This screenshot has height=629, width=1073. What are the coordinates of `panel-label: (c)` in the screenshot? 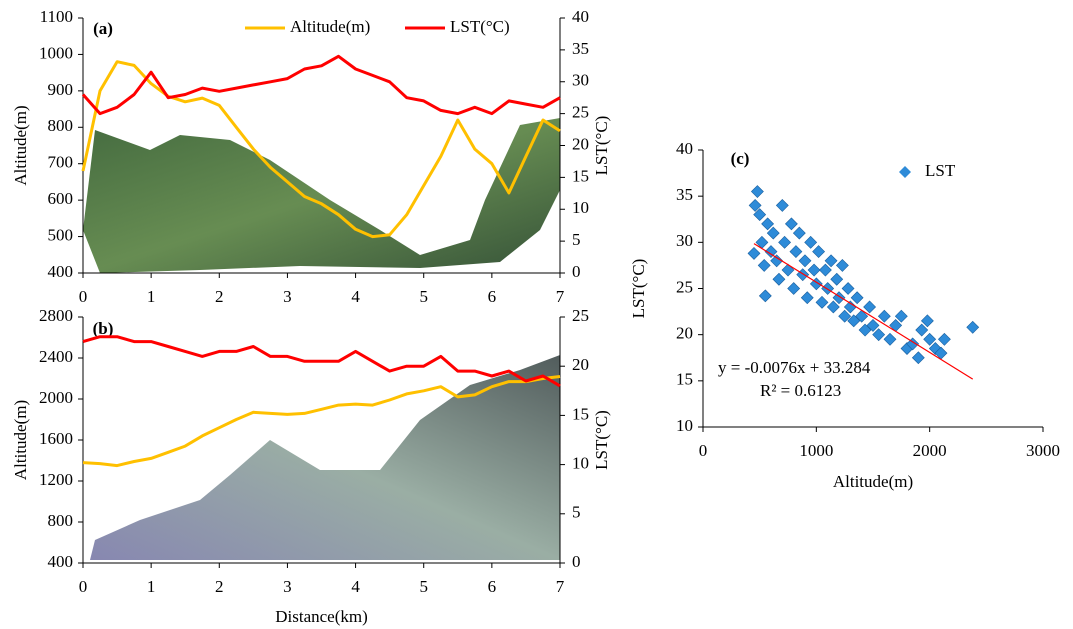 It's located at (740, 158).